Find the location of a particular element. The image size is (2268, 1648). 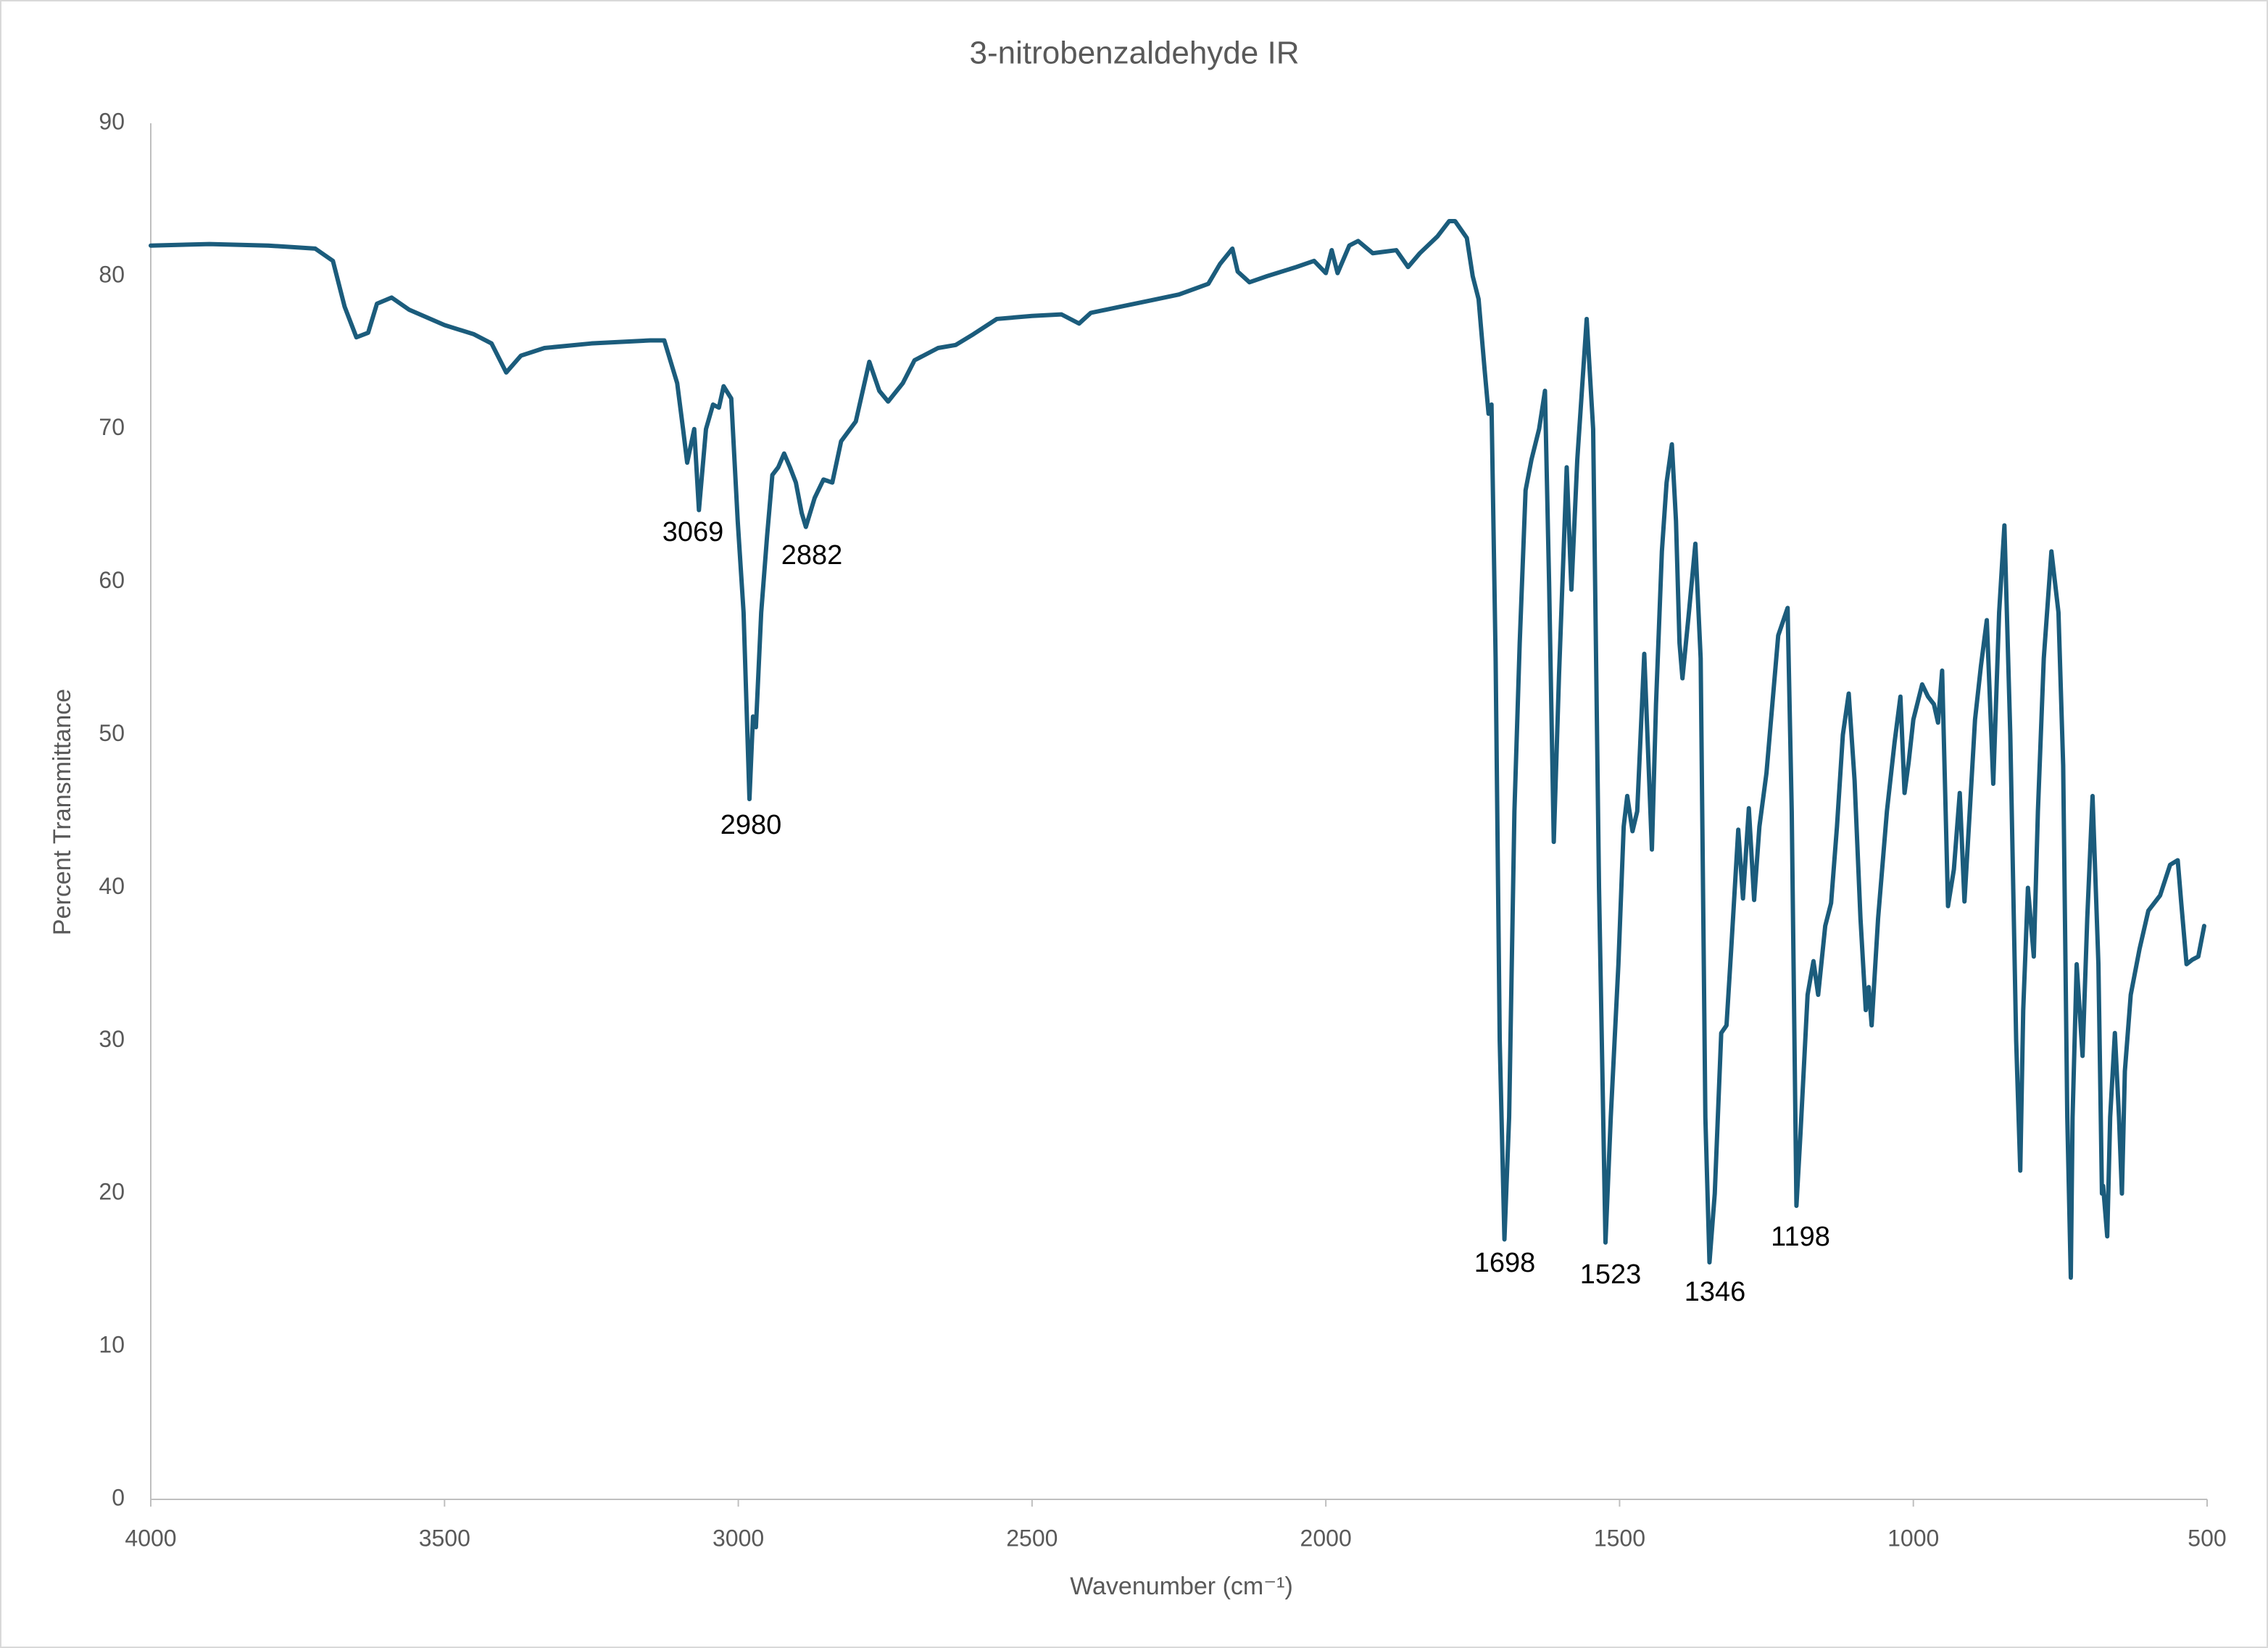

y-tick-label: 80 is located at coordinates (112, 274).